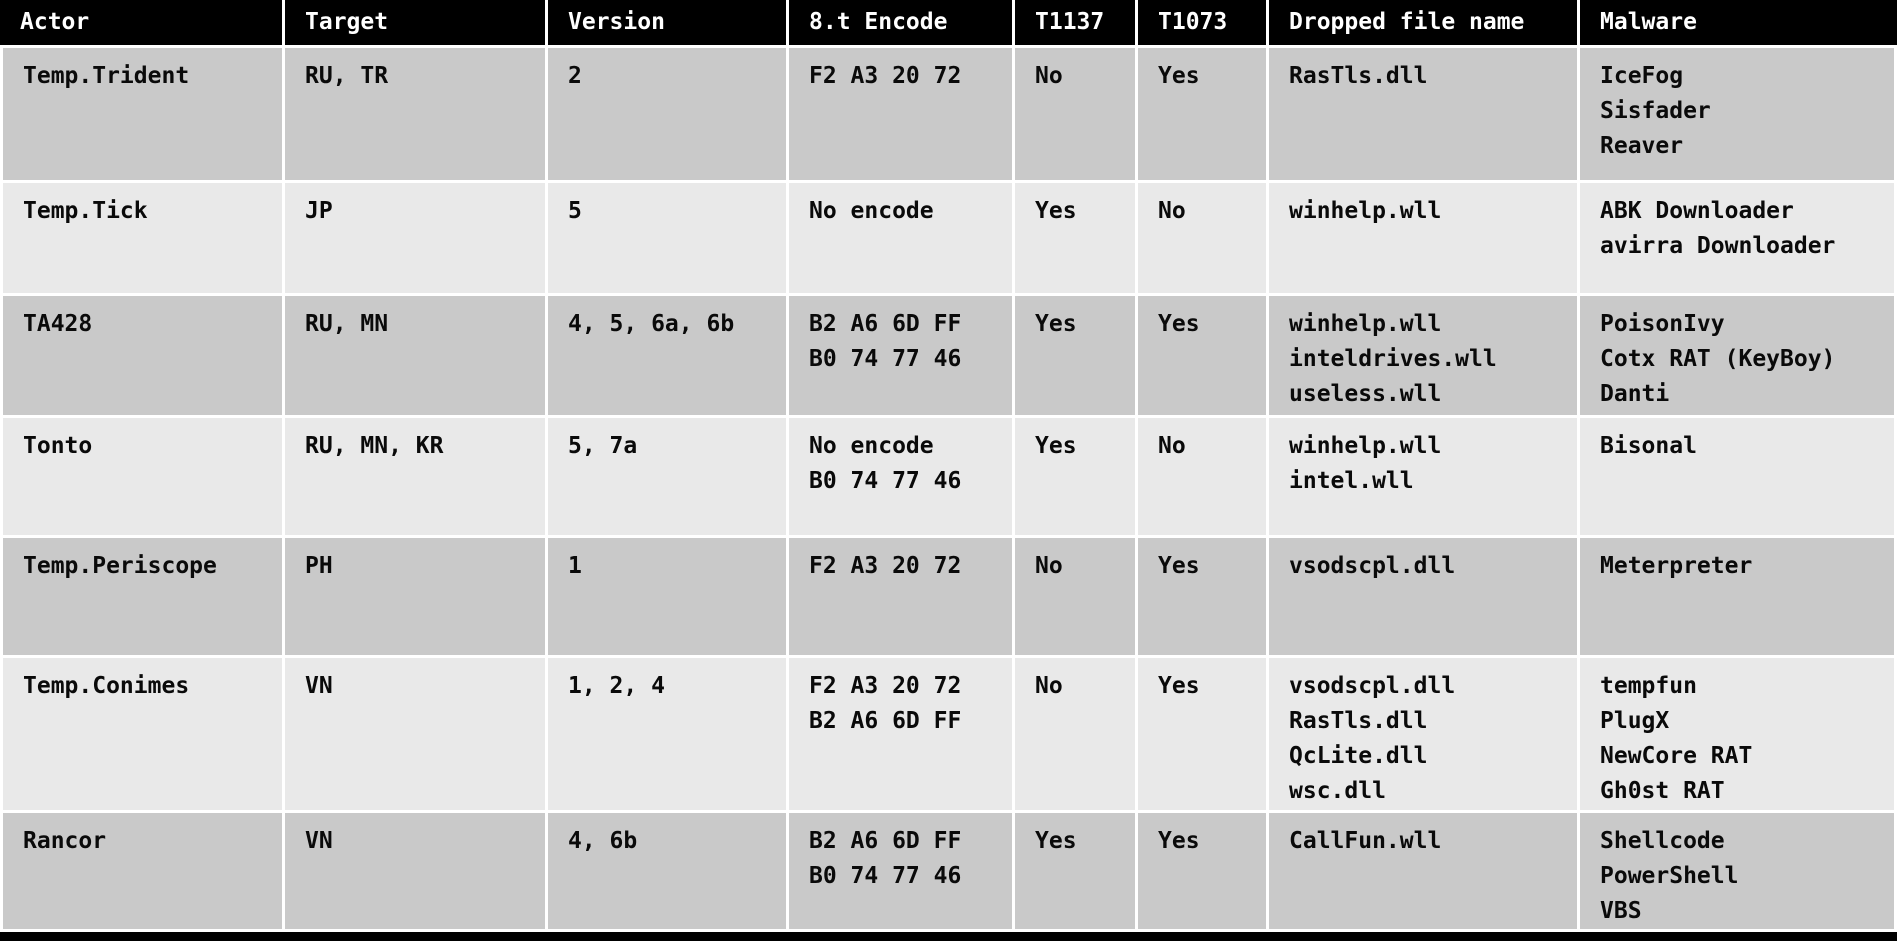 This screenshot has width=1897, height=941. Describe the element at coordinates (416, 115) in the screenshot. I see `cell-target: RU, TR` at that location.